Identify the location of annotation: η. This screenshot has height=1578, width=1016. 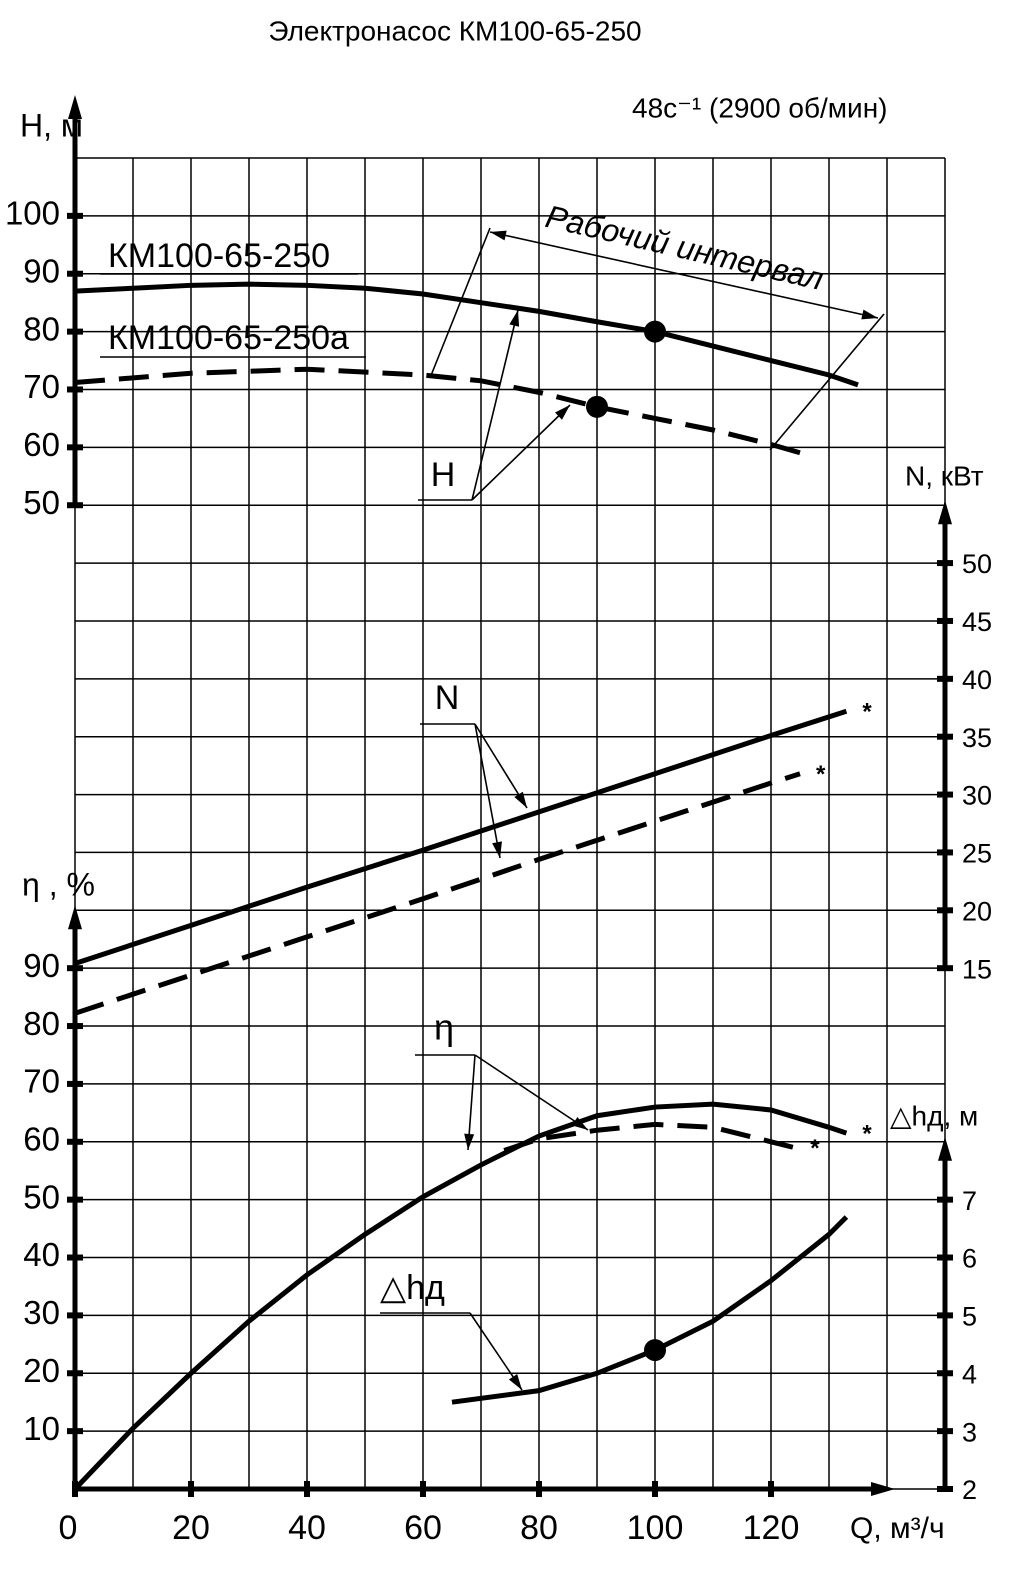
(444, 1027).